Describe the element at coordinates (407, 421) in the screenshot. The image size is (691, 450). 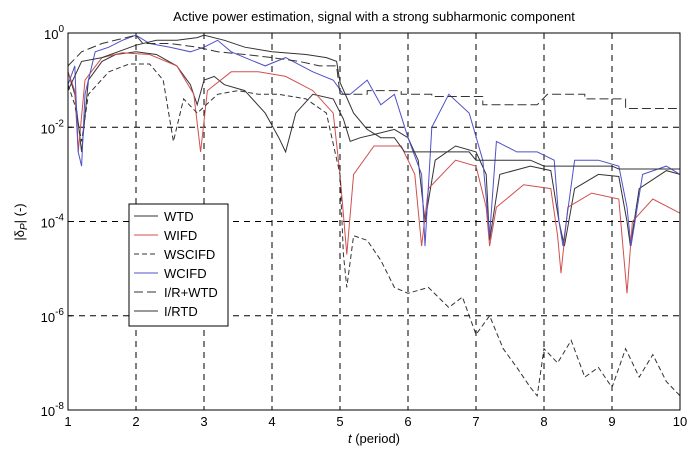
I see `x-tick-label: 6` at that location.